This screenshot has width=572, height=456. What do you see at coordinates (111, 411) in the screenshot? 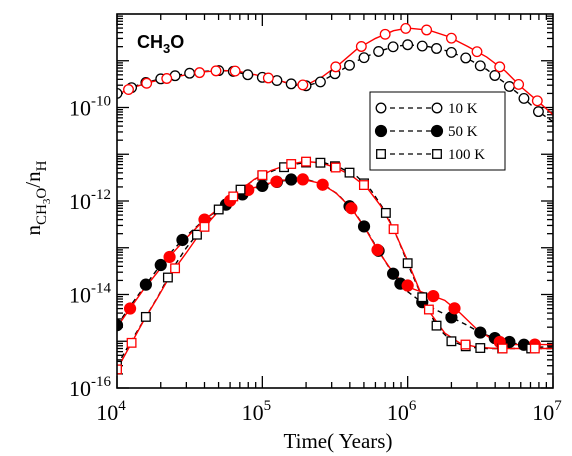
I see `x-tick-label: 10⁴` at bounding box center [111, 411].